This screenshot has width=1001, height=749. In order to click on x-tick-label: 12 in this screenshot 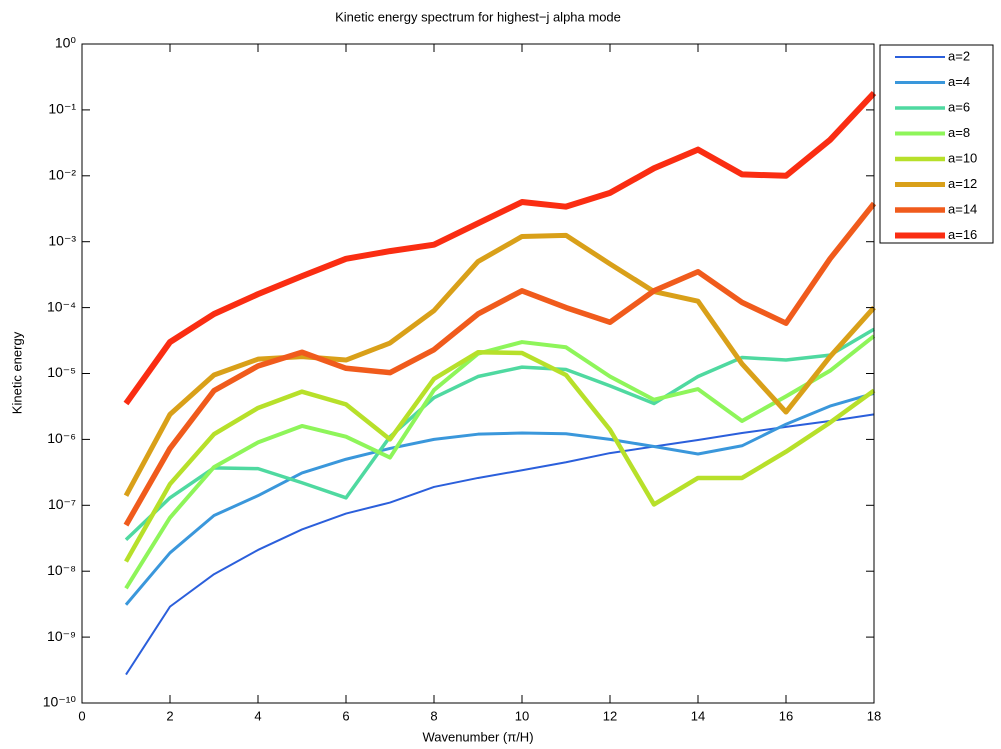, I will do `click(610, 715)`.